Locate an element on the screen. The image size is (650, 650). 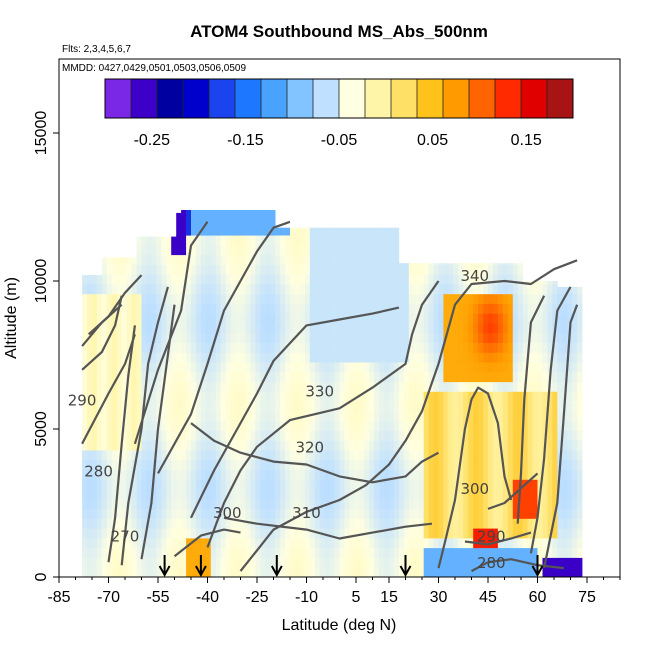
contour-label: 280 is located at coordinates (491, 563).